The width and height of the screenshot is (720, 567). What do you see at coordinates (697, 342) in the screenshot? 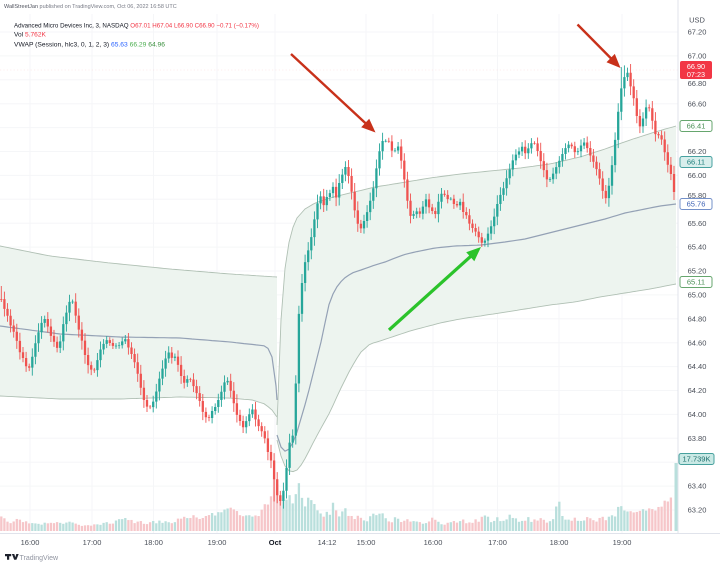
I see `svg-text: 64.60` at bounding box center [697, 342].